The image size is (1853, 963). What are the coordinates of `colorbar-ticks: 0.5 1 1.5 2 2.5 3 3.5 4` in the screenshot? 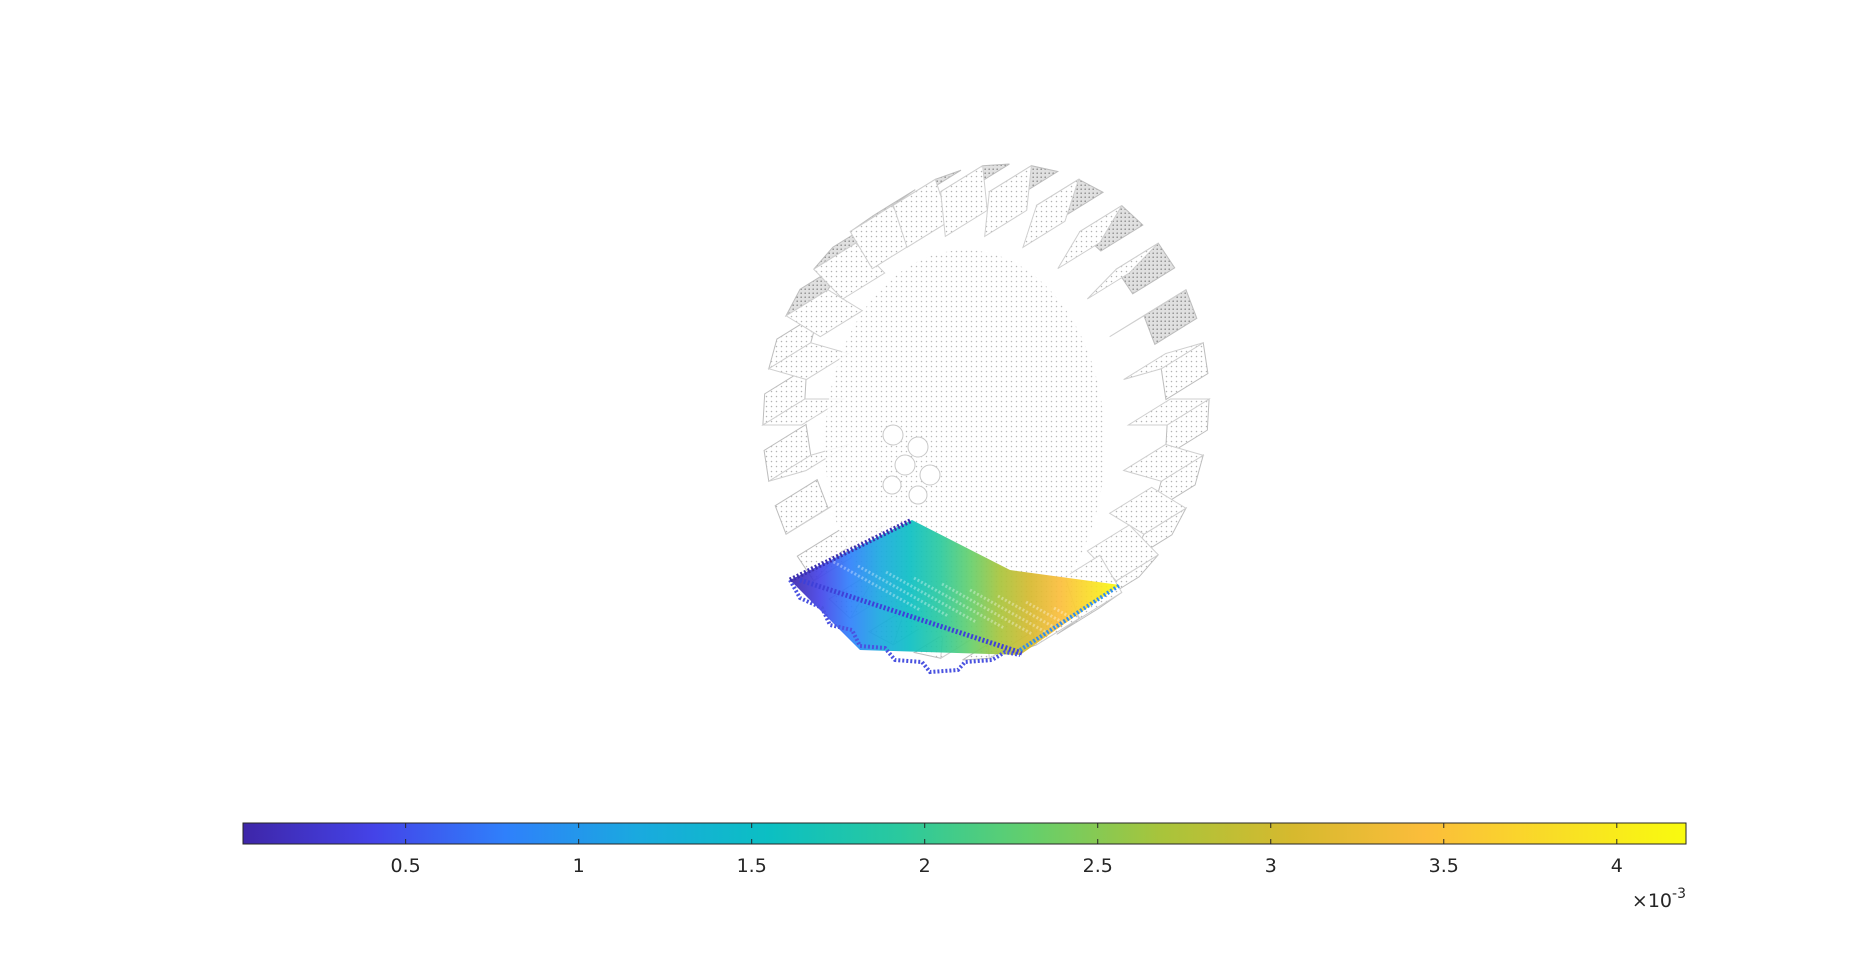 It's located at (1007, 850).